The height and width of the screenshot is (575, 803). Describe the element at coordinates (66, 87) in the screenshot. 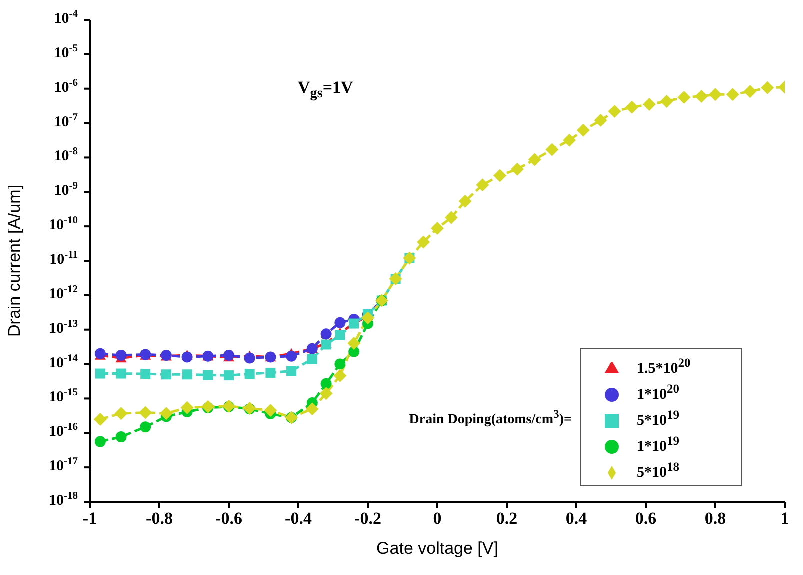

I see `y-tick-label: 10$^{-6}$` at that location.